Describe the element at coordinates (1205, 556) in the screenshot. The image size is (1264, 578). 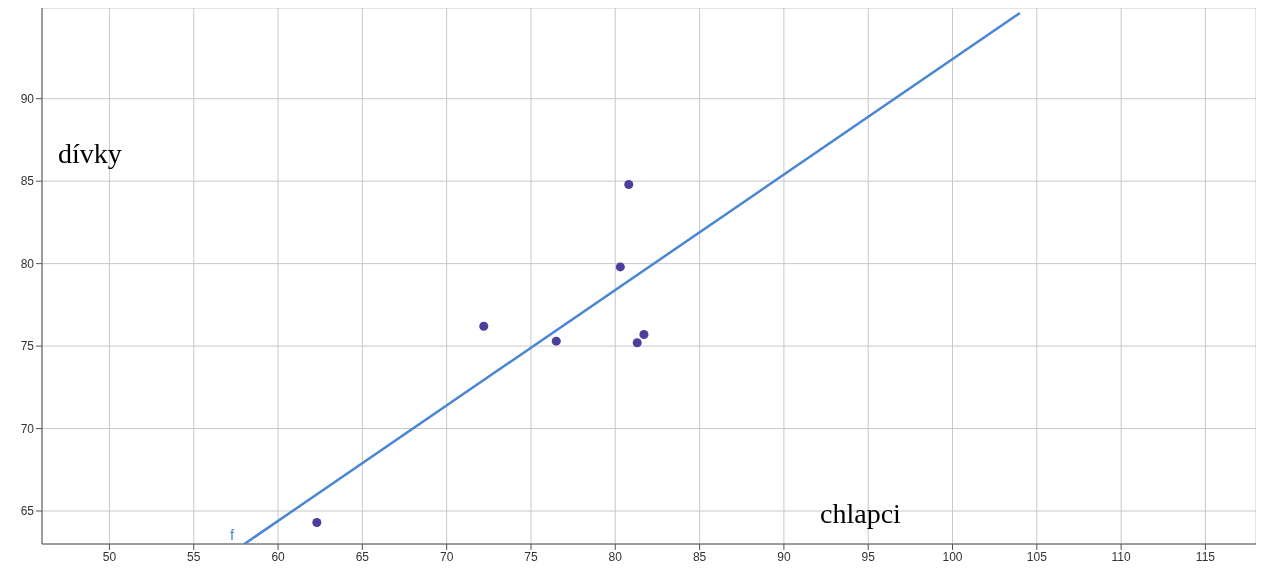
I see `x-tick-label: 115` at that location.